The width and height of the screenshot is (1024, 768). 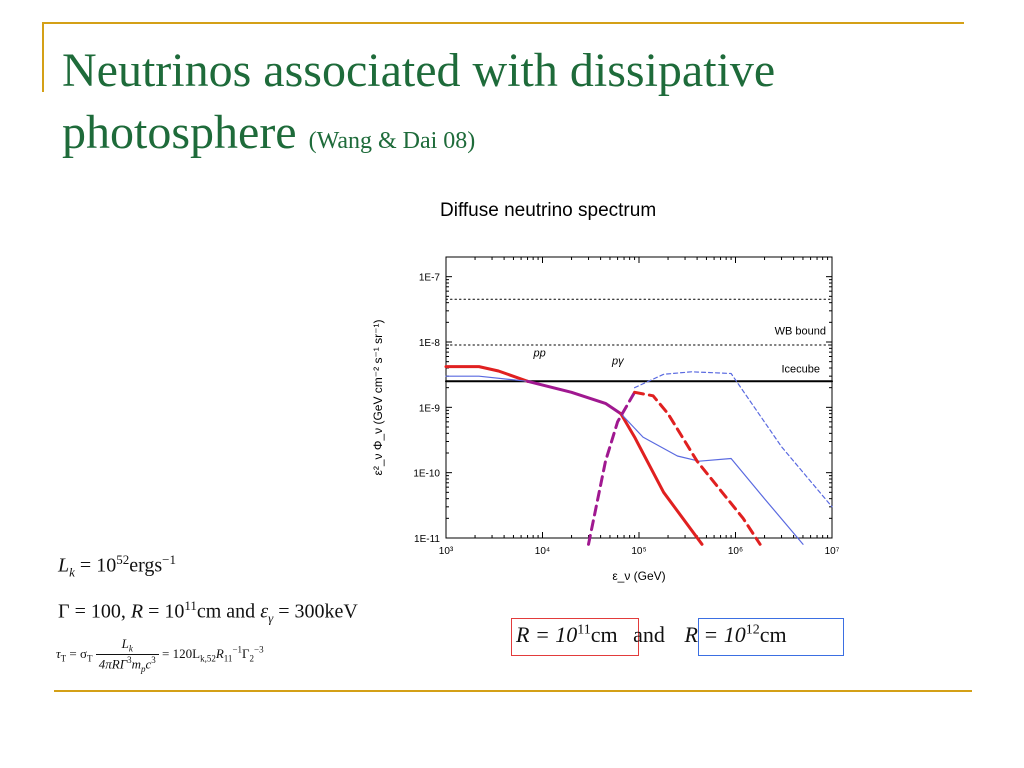 What do you see at coordinates (392, 141) in the screenshot?
I see `slide-title-reference: (Wang & Dai 08)` at bounding box center [392, 141].